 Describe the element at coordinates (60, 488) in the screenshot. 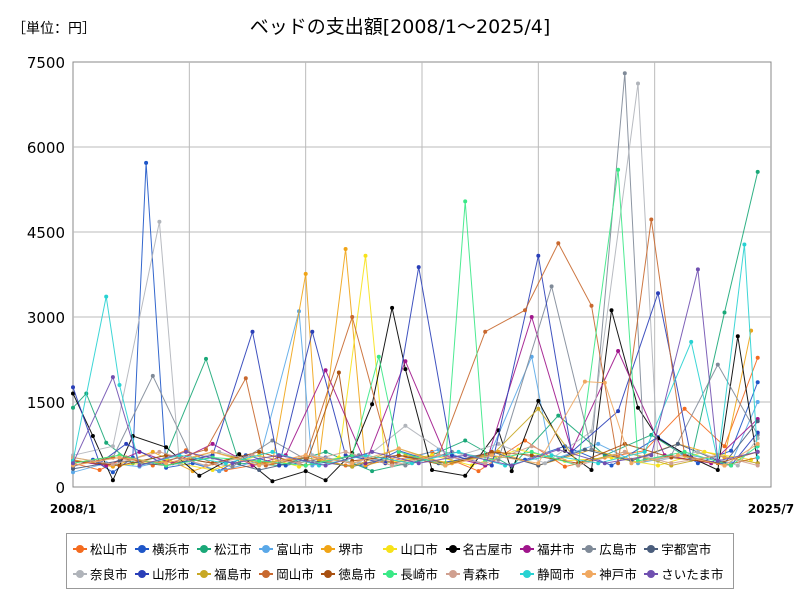

I see `y-tick-label: 0` at that location.